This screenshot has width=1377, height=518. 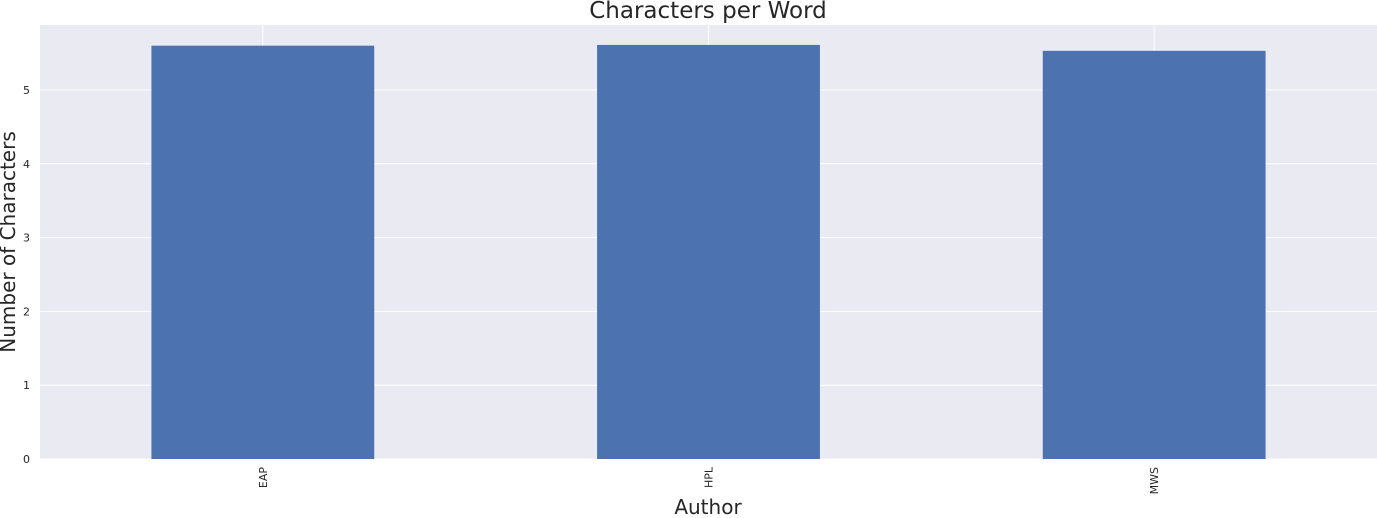 I want to click on y-tick-labels: 0 1 2 3 4 5, so click(x=26, y=275).